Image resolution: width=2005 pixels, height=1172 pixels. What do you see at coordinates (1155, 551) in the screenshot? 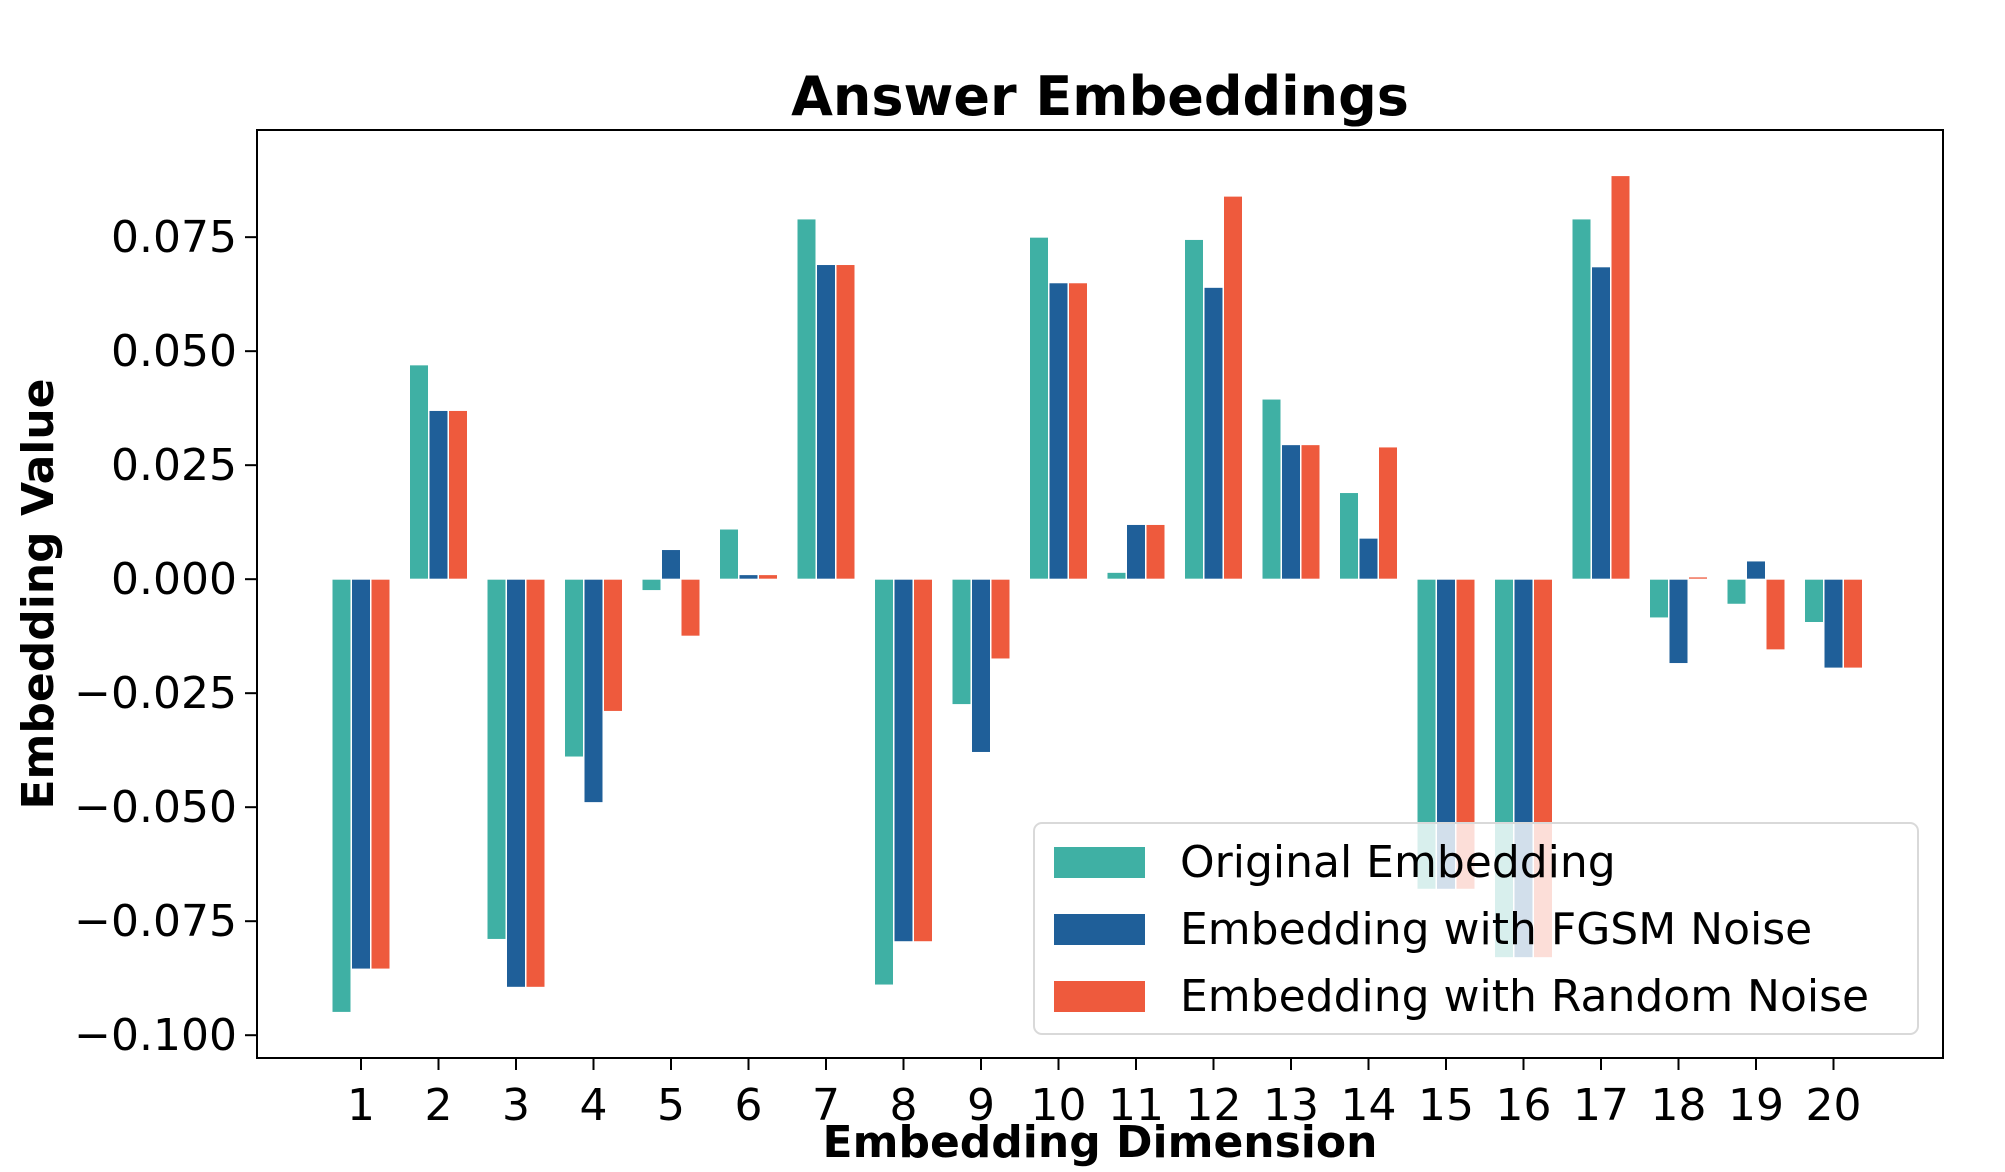
I see `bar-series3-dim11` at bounding box center [1155, 551].